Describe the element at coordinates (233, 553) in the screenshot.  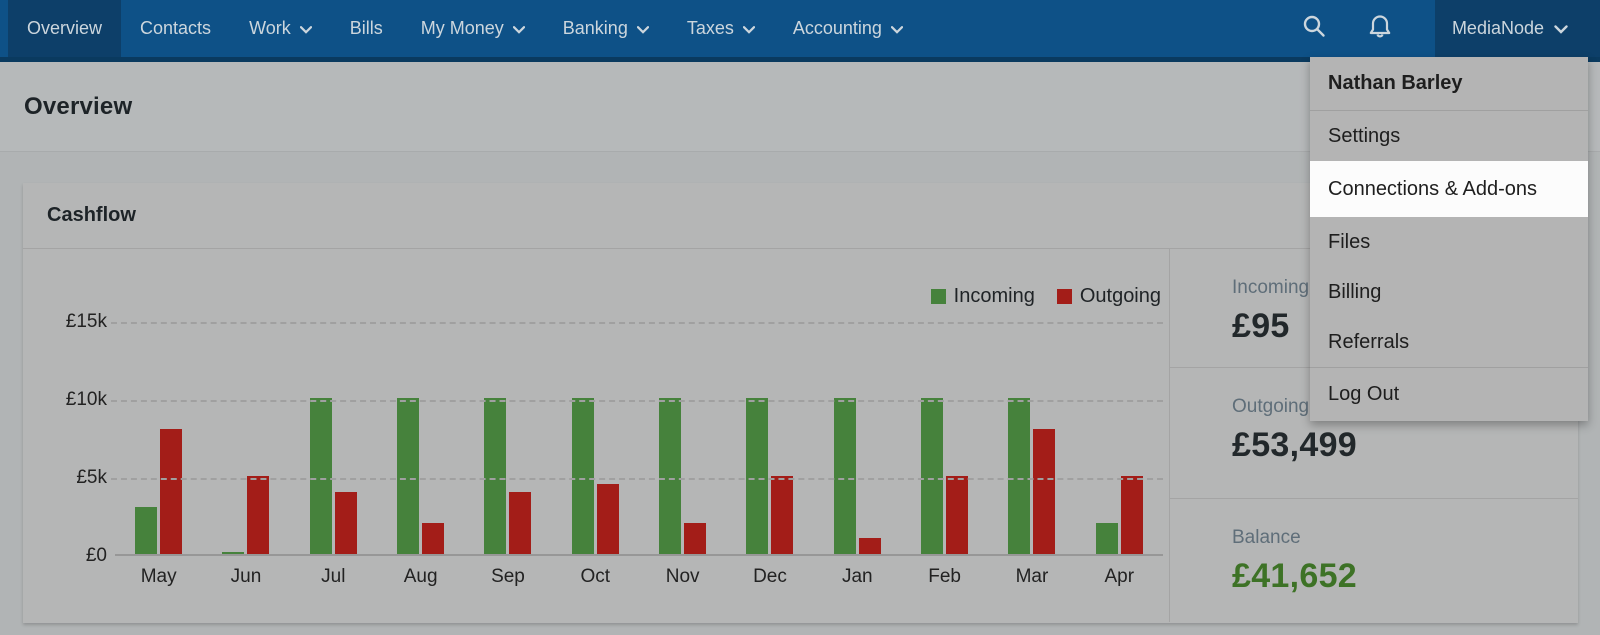
I see `bar-incoming-jun` at that location.